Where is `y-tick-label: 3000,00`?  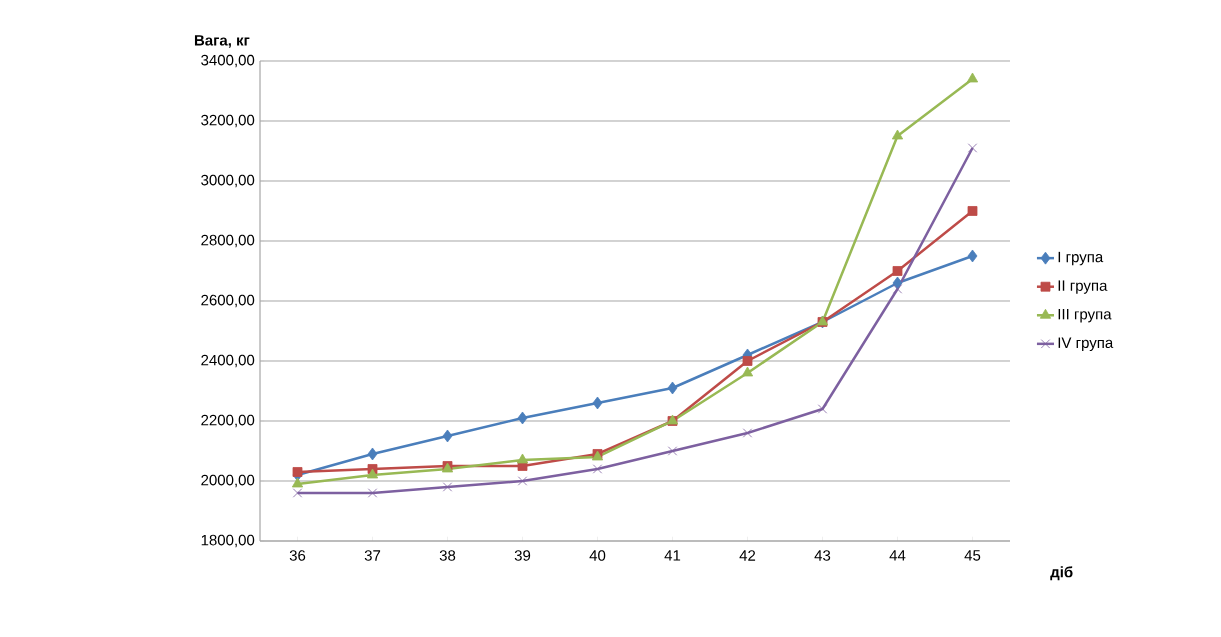
y-tick-label: 3000,00 is located at coordinates (228, 181).